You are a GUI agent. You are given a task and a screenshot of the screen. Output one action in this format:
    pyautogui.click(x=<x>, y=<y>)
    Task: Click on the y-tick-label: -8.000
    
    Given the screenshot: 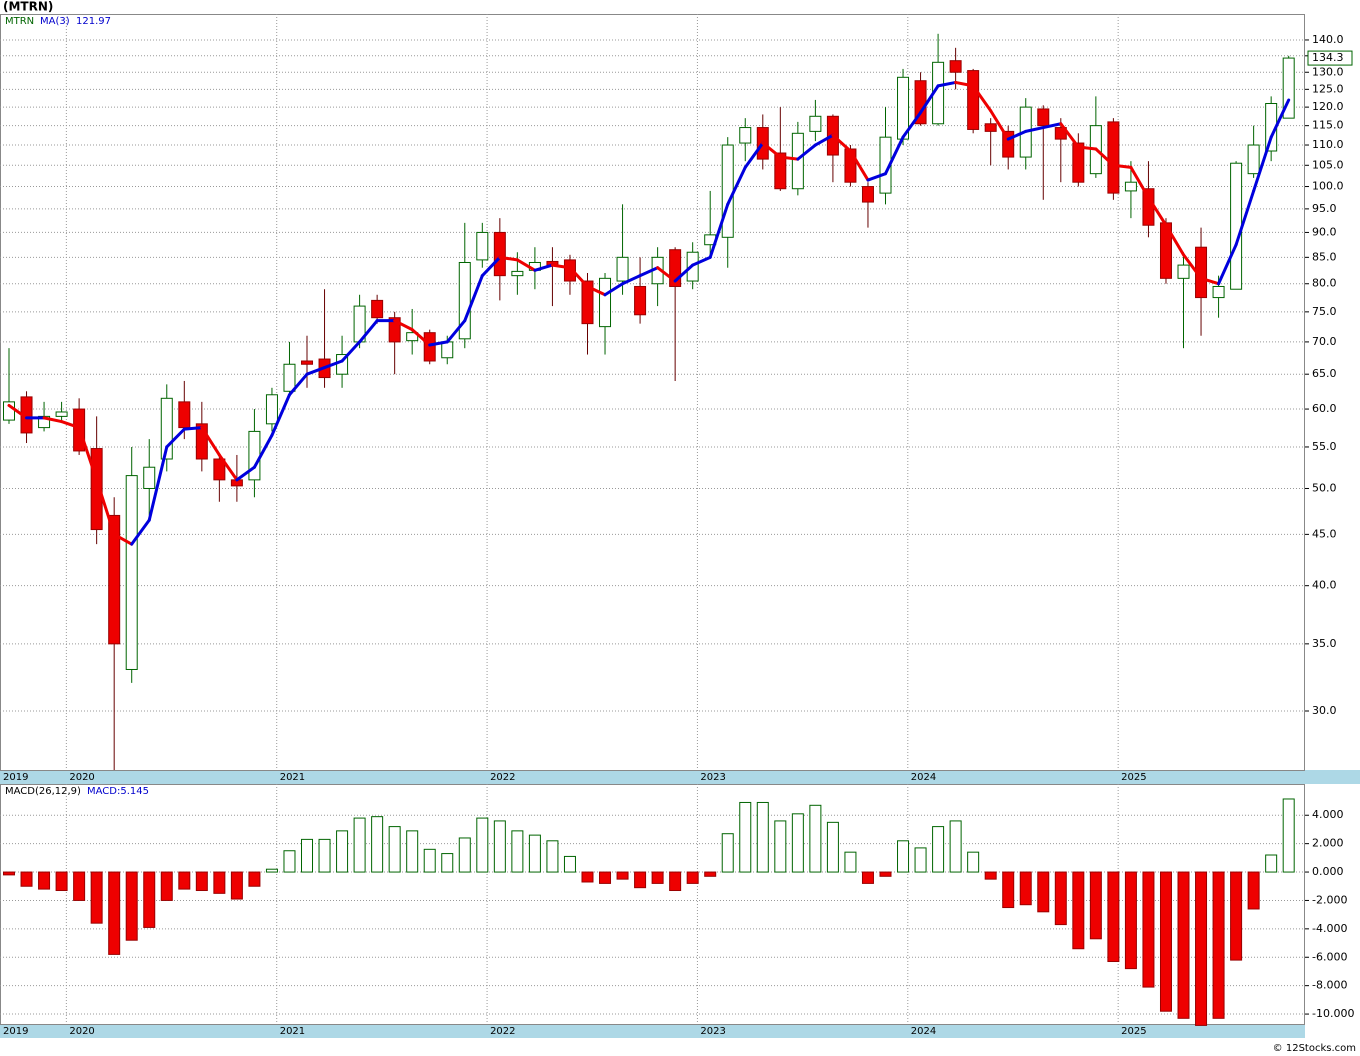 What is the action you would take?
    pyautogui.click(x=1329, y=985)
    